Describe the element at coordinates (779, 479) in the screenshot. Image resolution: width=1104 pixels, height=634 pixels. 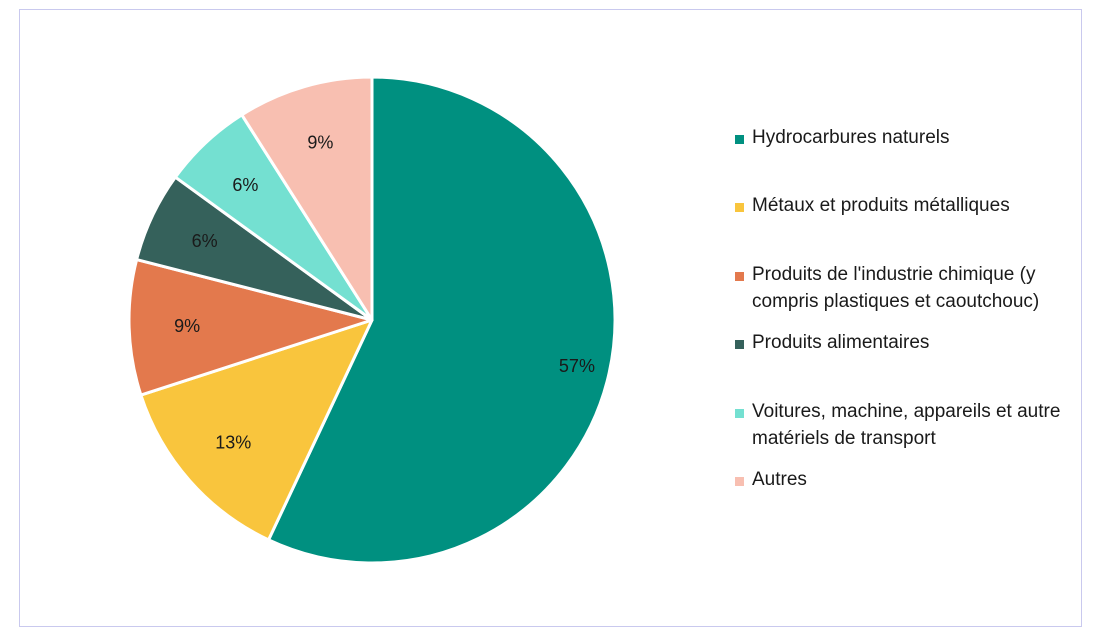
I see `legend-label: Autres` at that location.